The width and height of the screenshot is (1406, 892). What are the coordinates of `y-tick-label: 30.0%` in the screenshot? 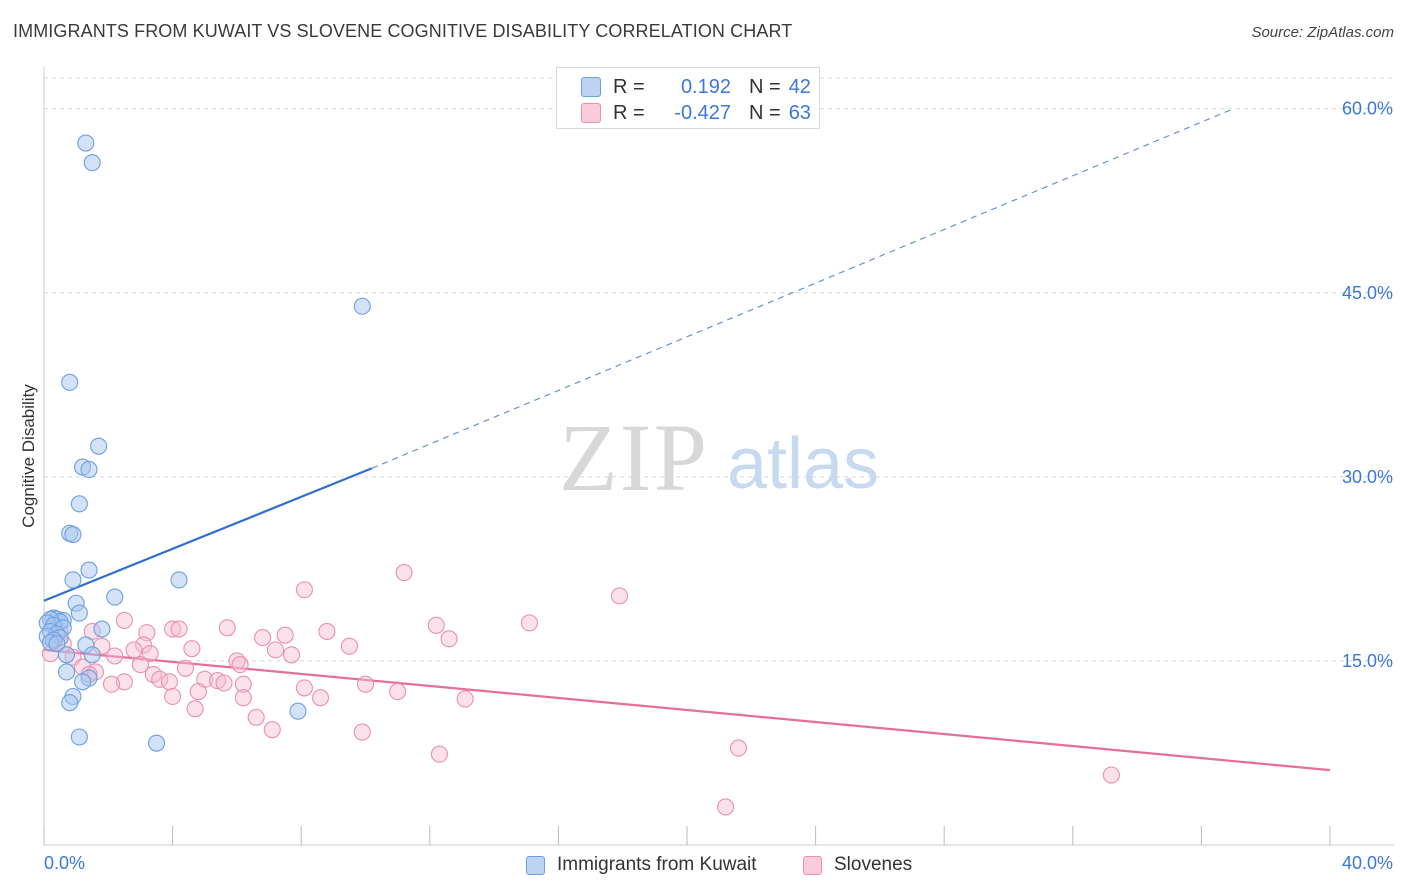 It's located at (1367, 477).